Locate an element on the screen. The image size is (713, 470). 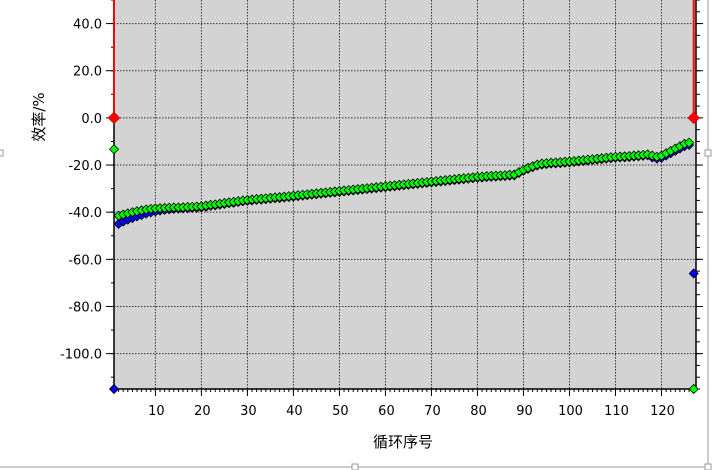
x-tick-label: 70 is located at coordinates (432, 411).